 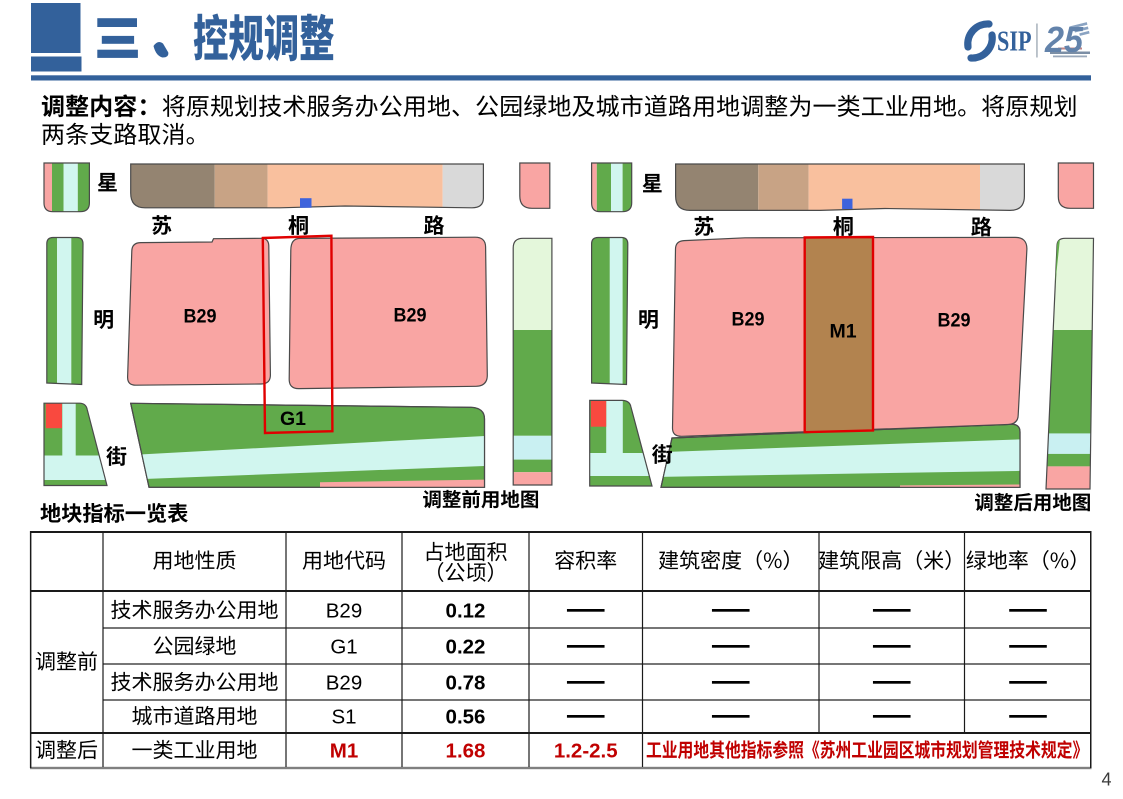 I want to click on svg-text: 1.2-2.5, so click(x=586, y=751).